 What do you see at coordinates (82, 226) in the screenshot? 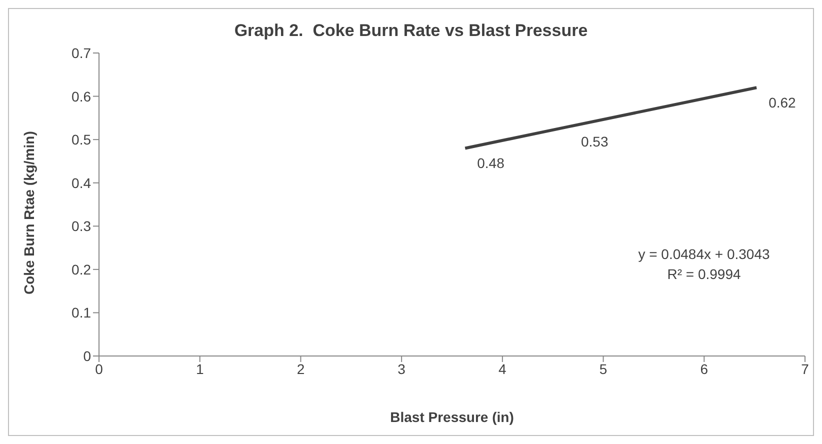
I see `y-tick-label: 0.3` at bounding box center [82, 226].